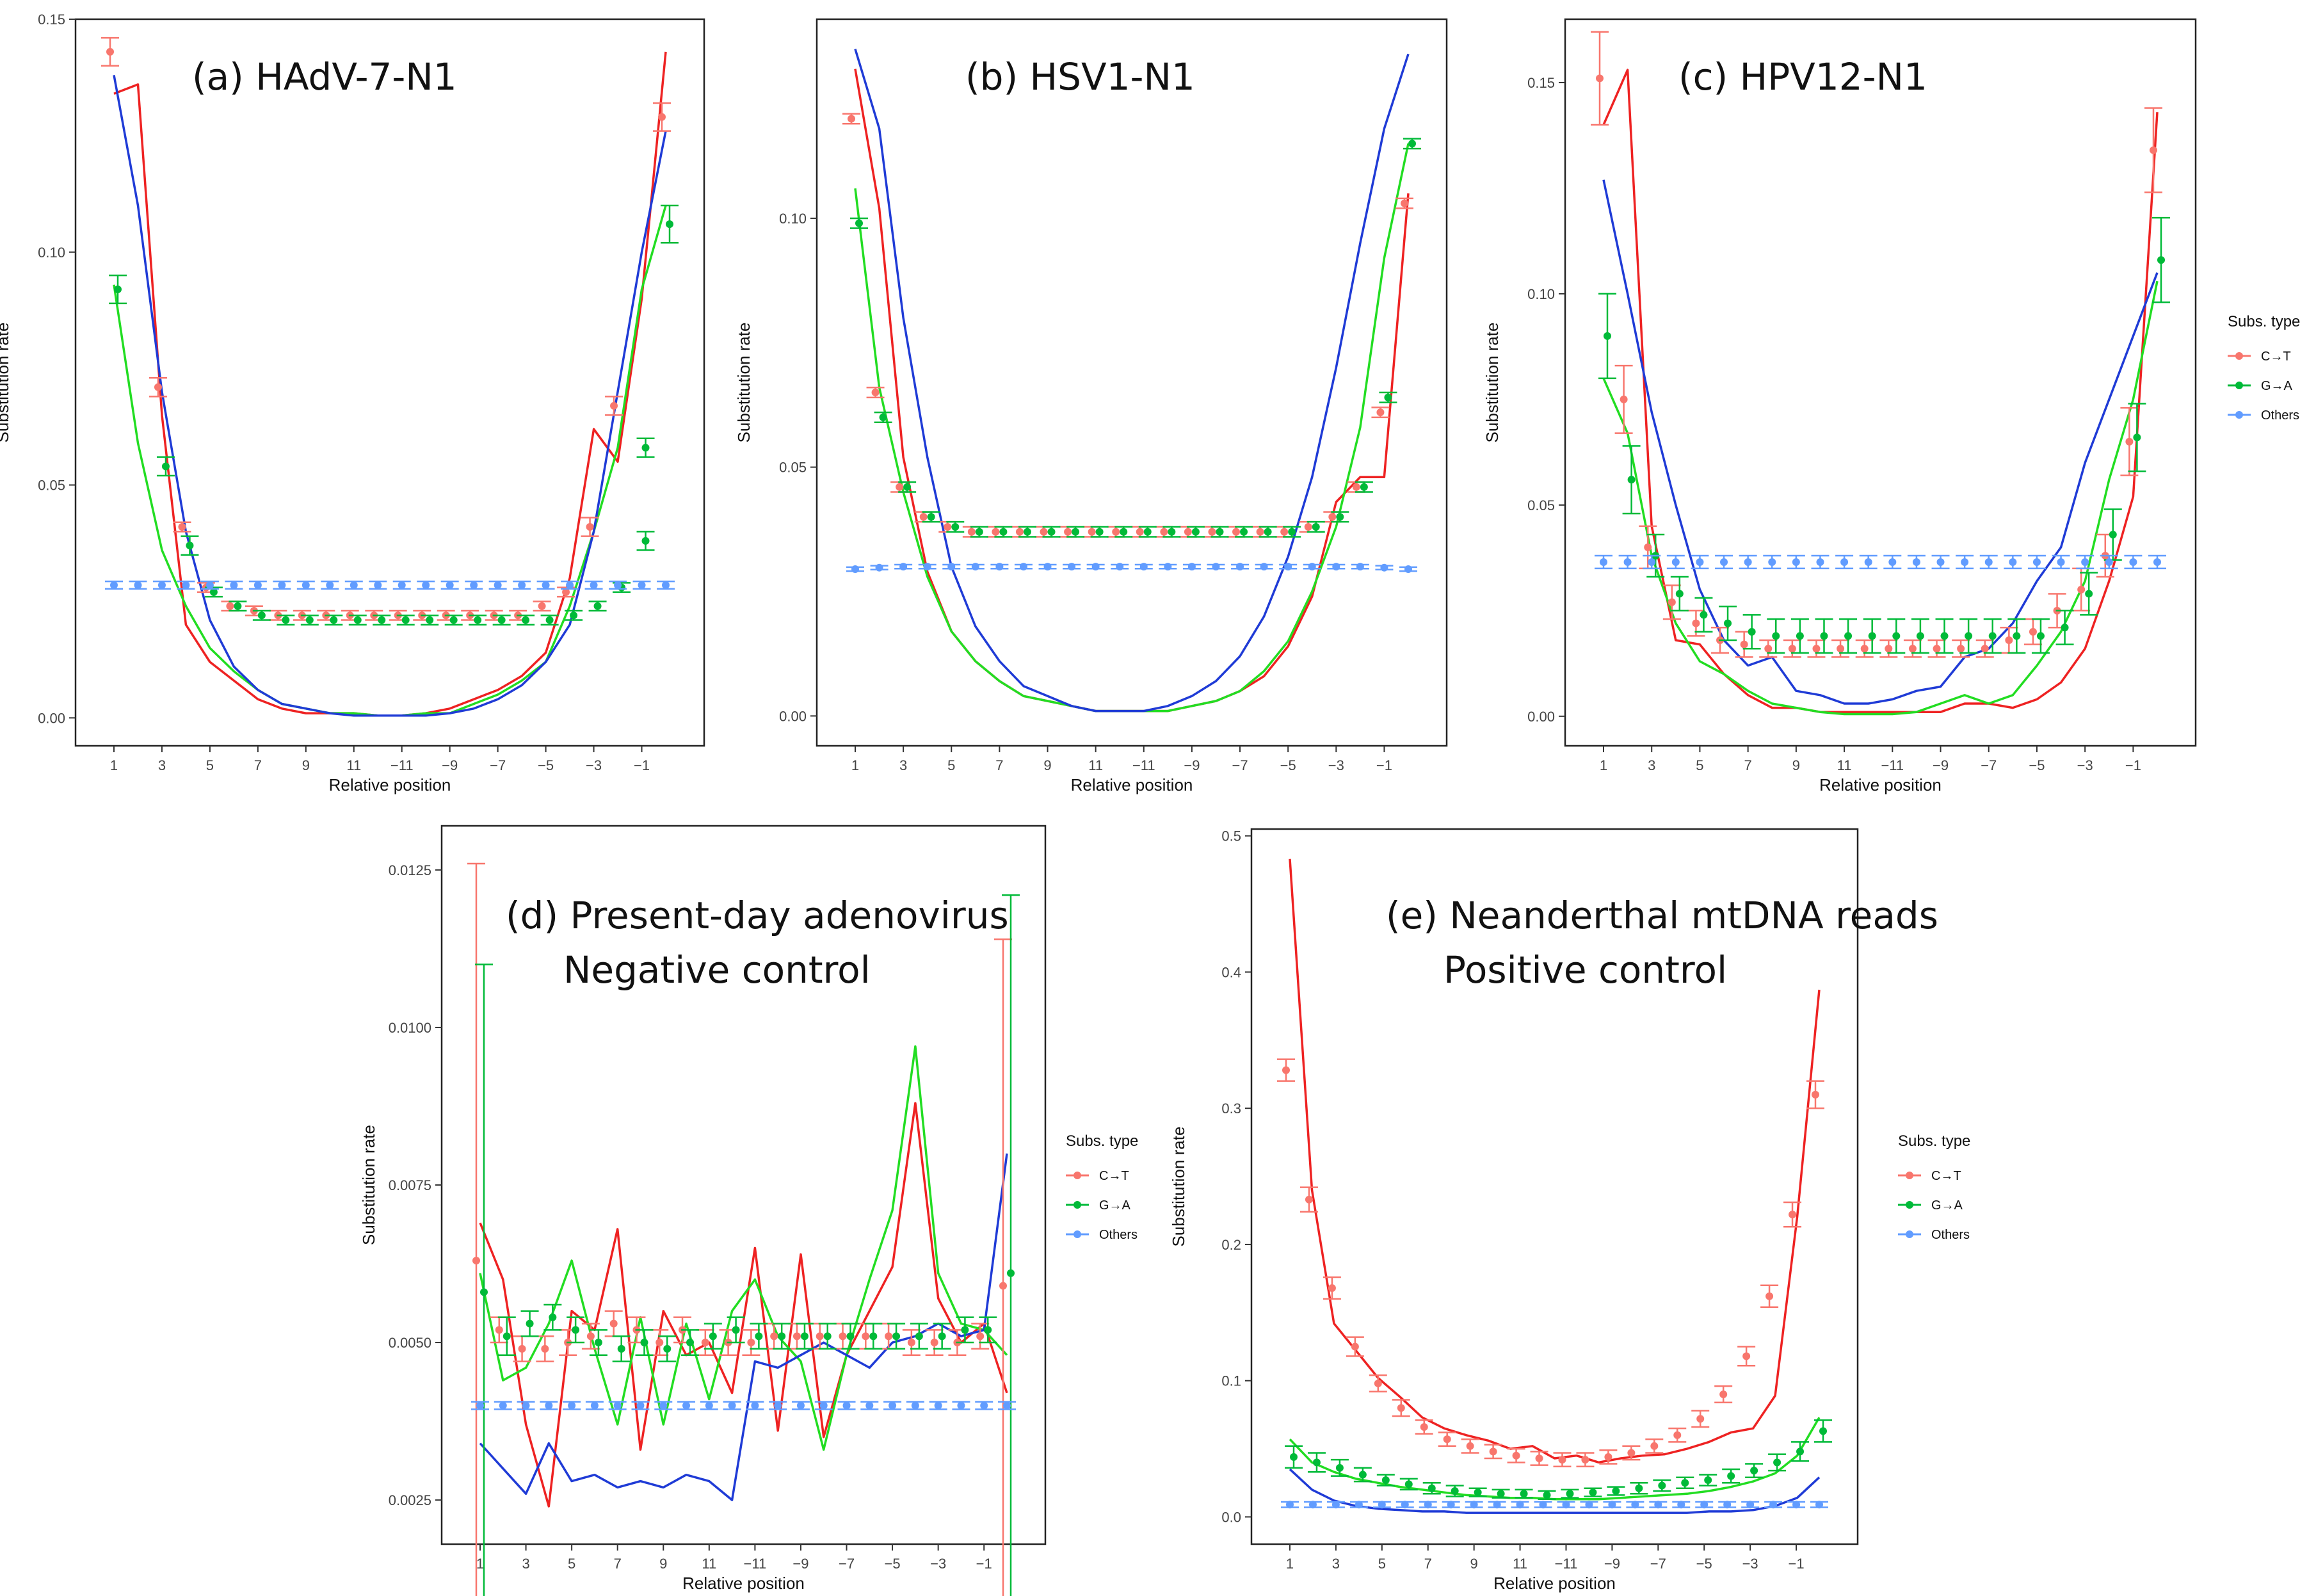 The width and height of the screenshot is (2316, 1596). What do you see at coordinates (1097, 1176) in the screenshot?
I see `legend-item: C→T` at bounding box center [1097, 1176].